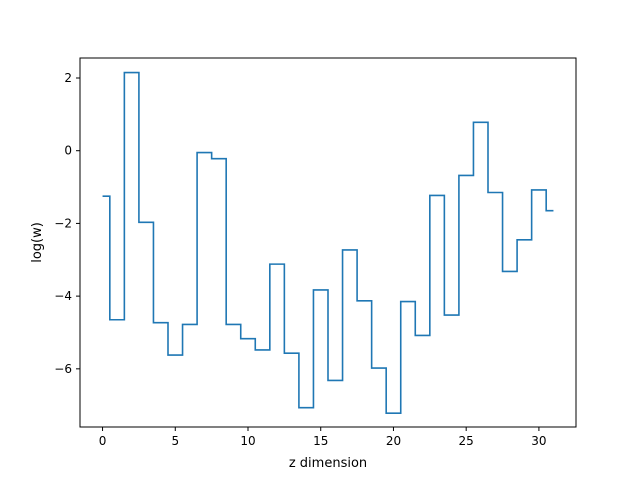 Image resolution: width=640 pixels, height=480 pixels. What do you see at coordinates (466, 441) in the screenshot?
I see `x-tick-label: 25` at bounding box center [466, 441].